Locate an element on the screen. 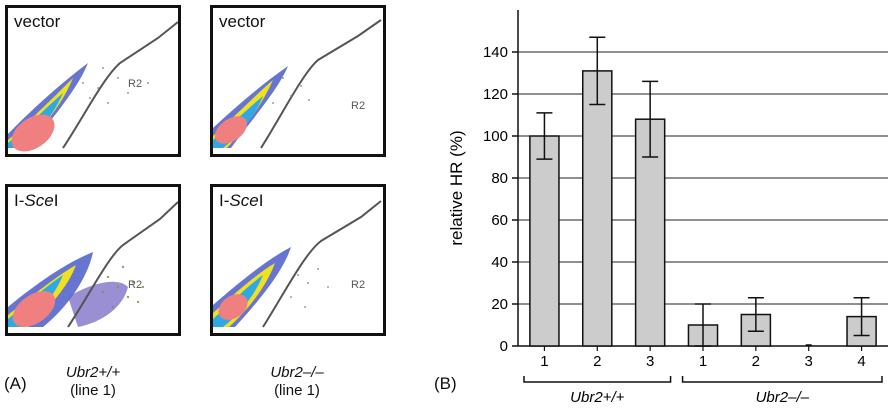 The height and width of the screenshot is (408, 894). flow-scatter-ko-vector is located at coordinates (297, 84).